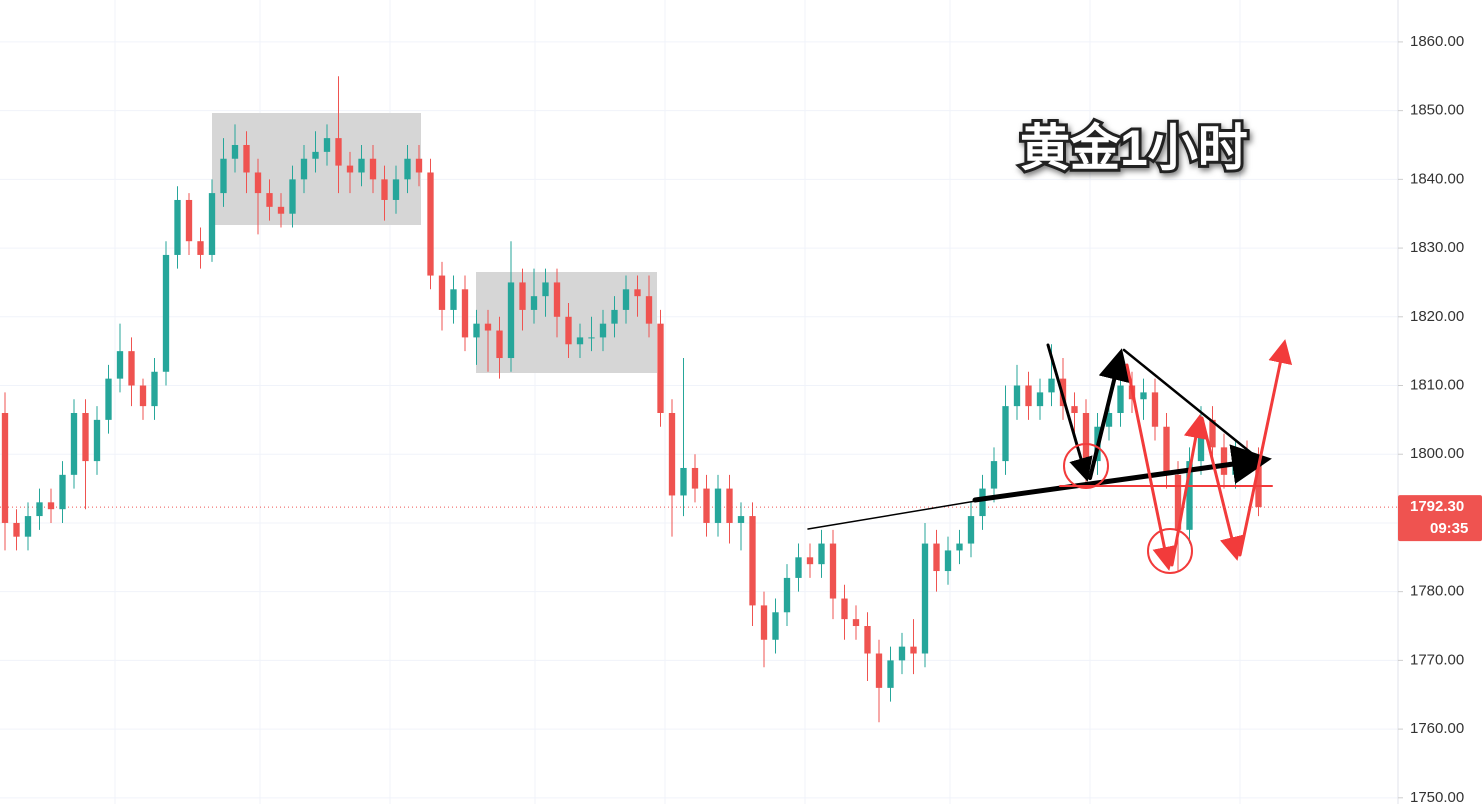 The image size is (1482, 804). I want to click on y-tick-label: 1820.00, so click(1437, 316).